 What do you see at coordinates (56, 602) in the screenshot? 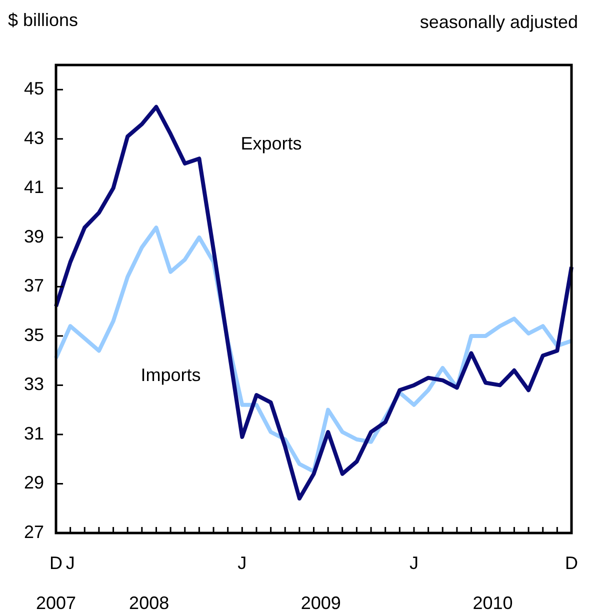
I see `text: 2007` at bounding box center [56, 602].